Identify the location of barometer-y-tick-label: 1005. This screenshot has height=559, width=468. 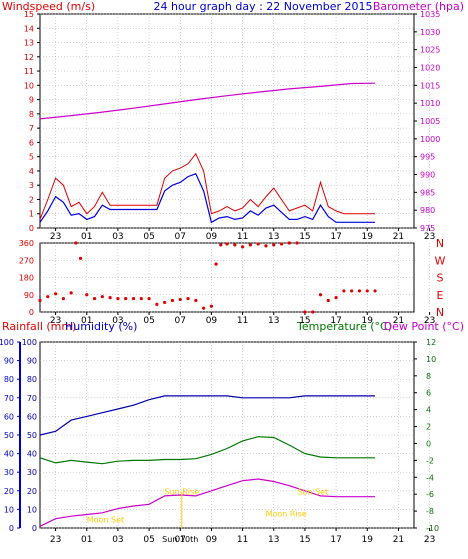
(430, 121).